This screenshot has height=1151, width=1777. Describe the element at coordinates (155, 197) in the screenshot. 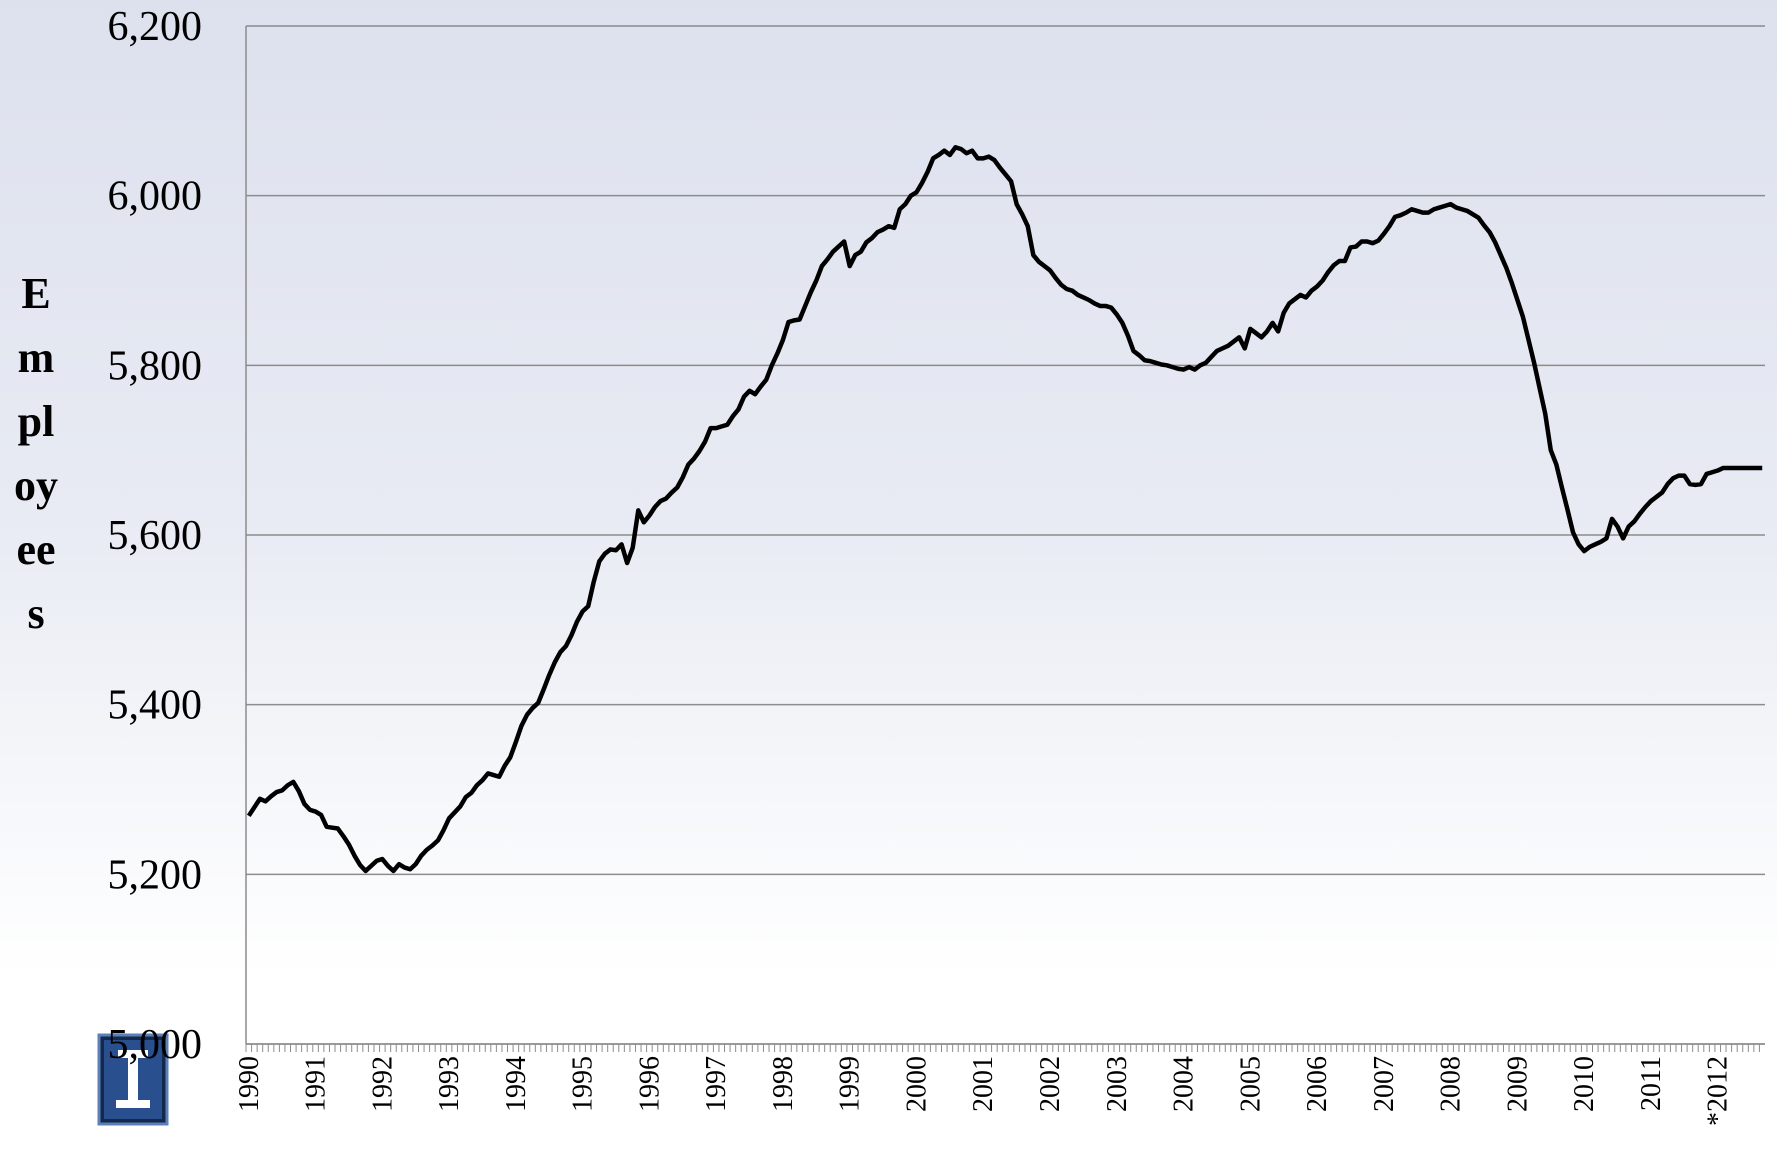

I see `y-tick-label: 6,000` at that location.